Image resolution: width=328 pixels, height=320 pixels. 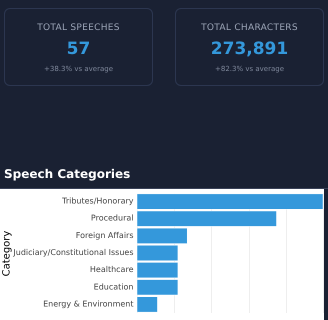 What do you see at coordinates (114, 287) in the screenshot?
I see `y-tick-label: Education` at bounding box center [114, 287].